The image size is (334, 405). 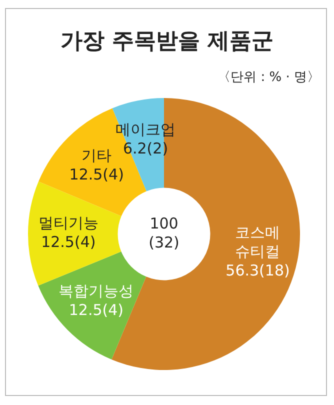 I want to click on slice-label: 복합기능성, so click(x=96, y=291).